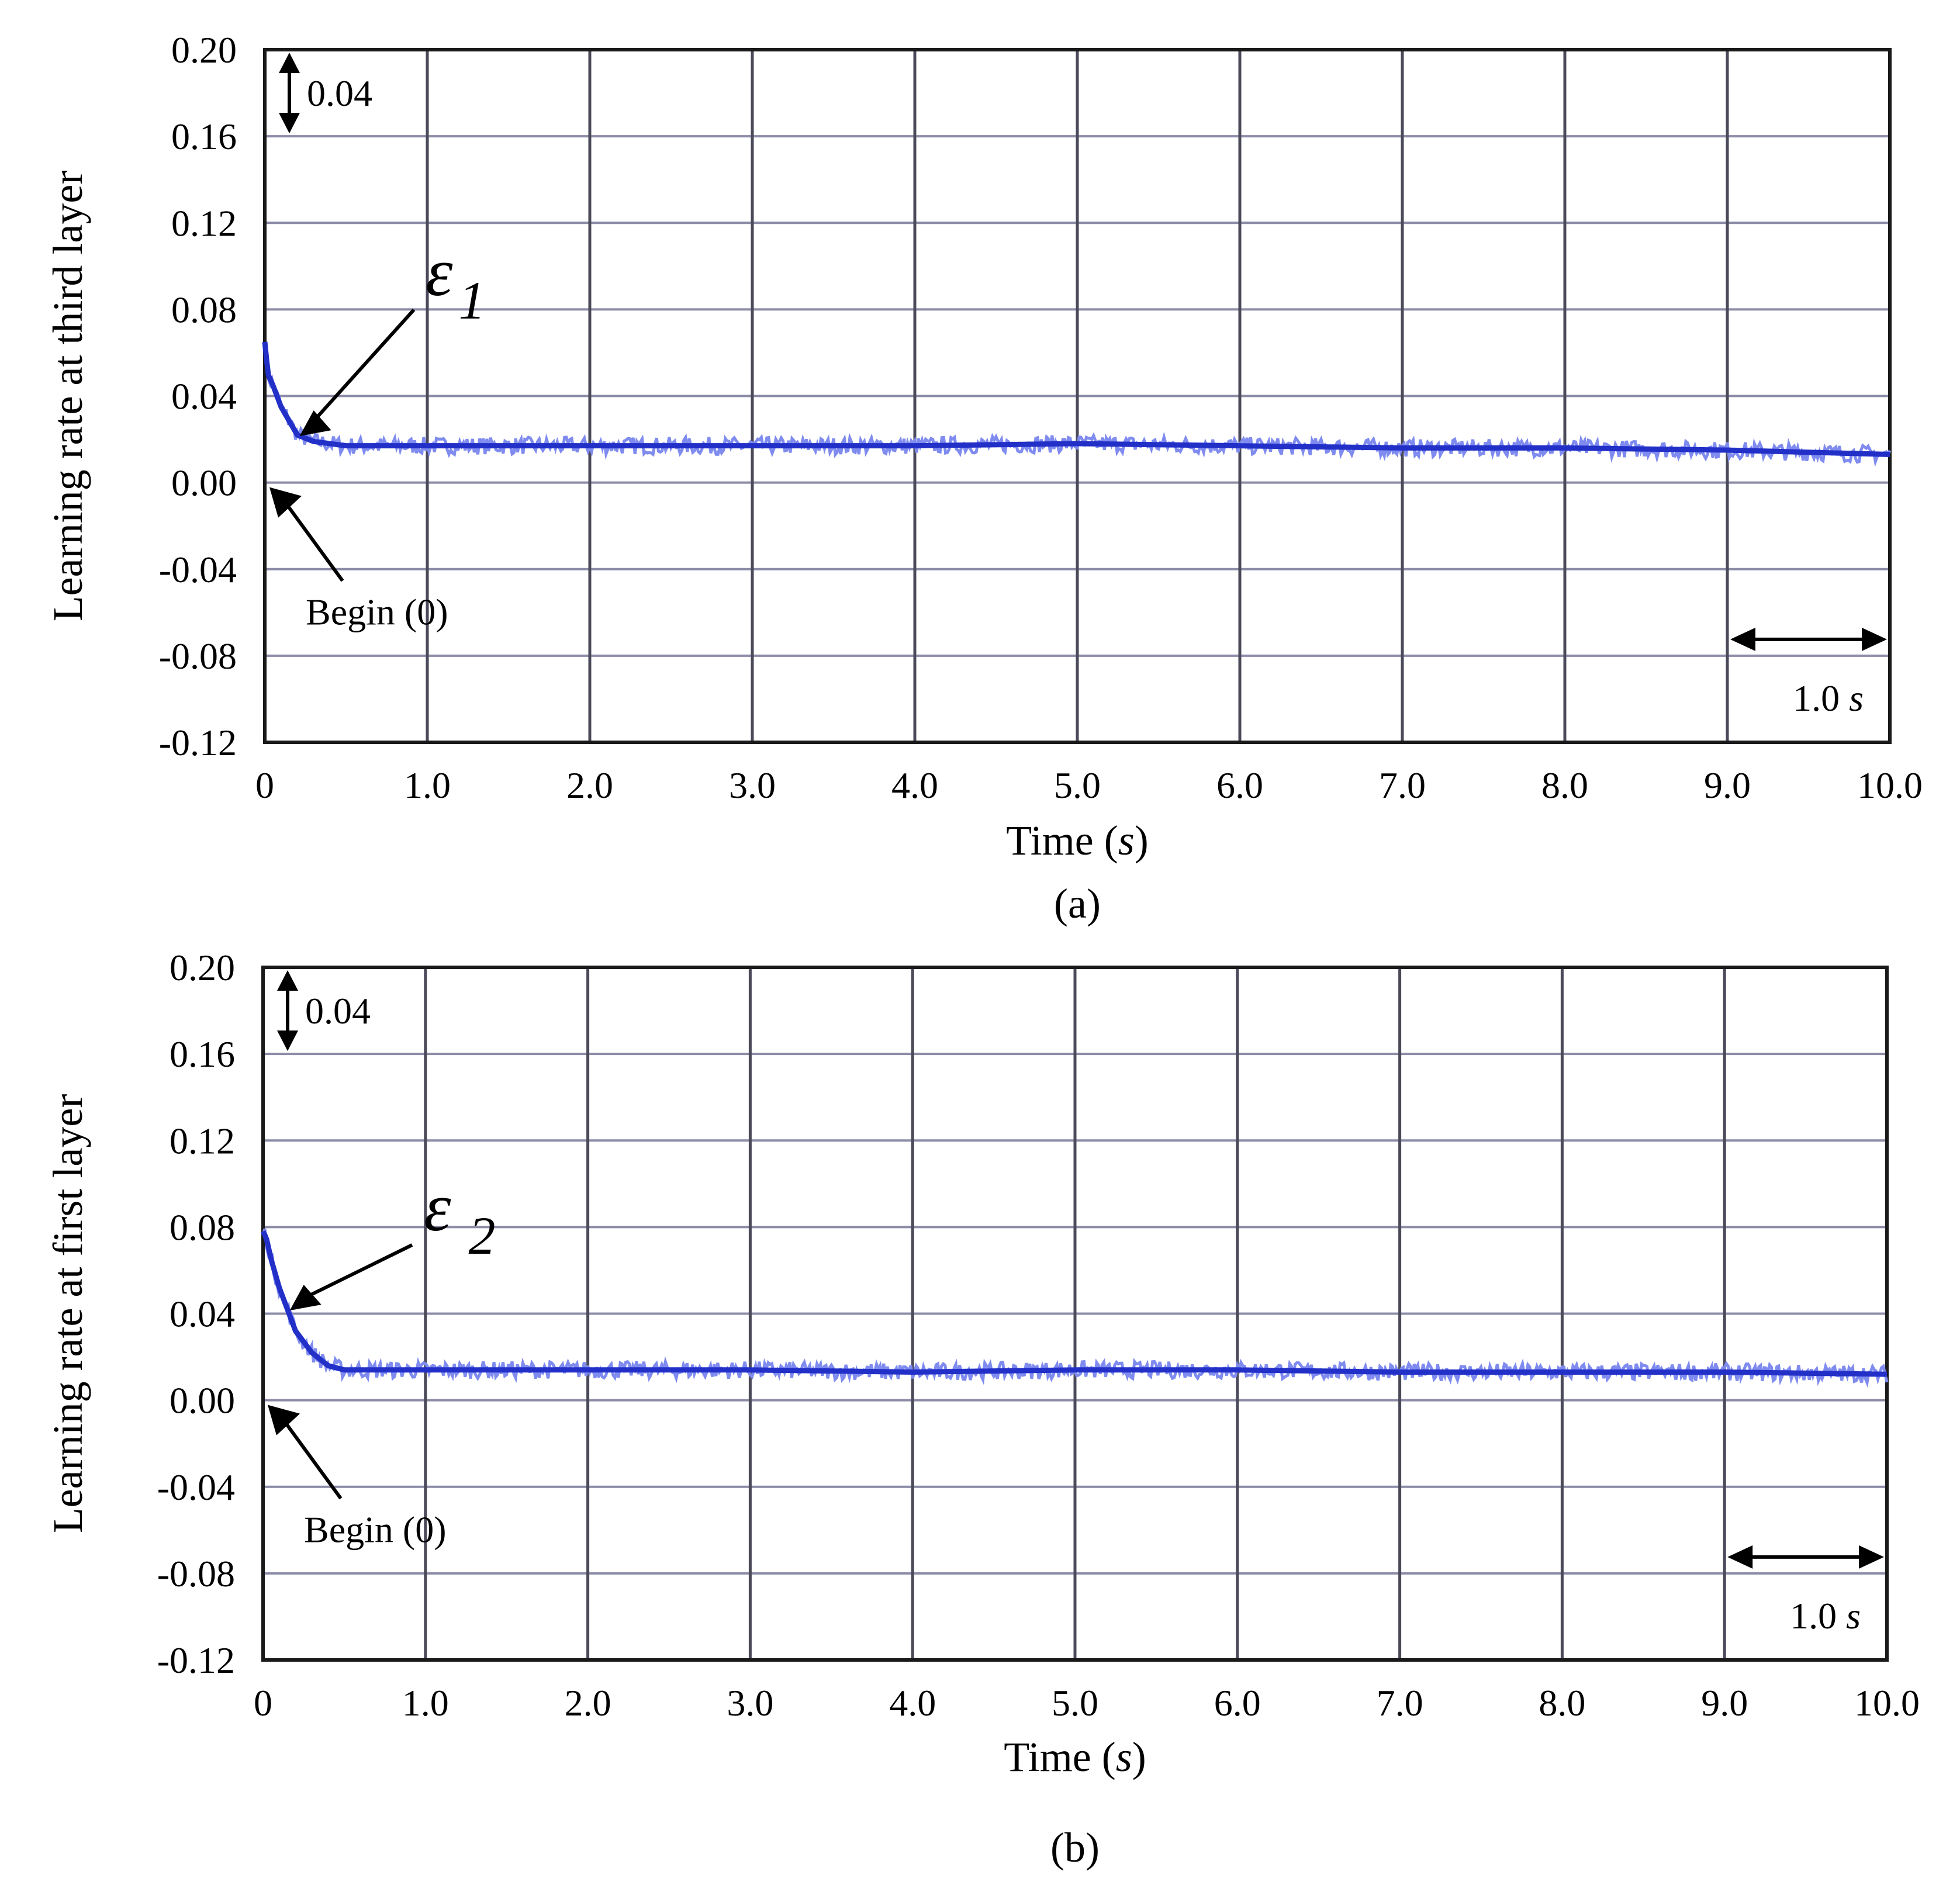 The width and height of the screenshot is (1960, 1892). Describe the element at coordinates (1074, 1303) in the screenshot. I see `series-line-ε2` at that location.